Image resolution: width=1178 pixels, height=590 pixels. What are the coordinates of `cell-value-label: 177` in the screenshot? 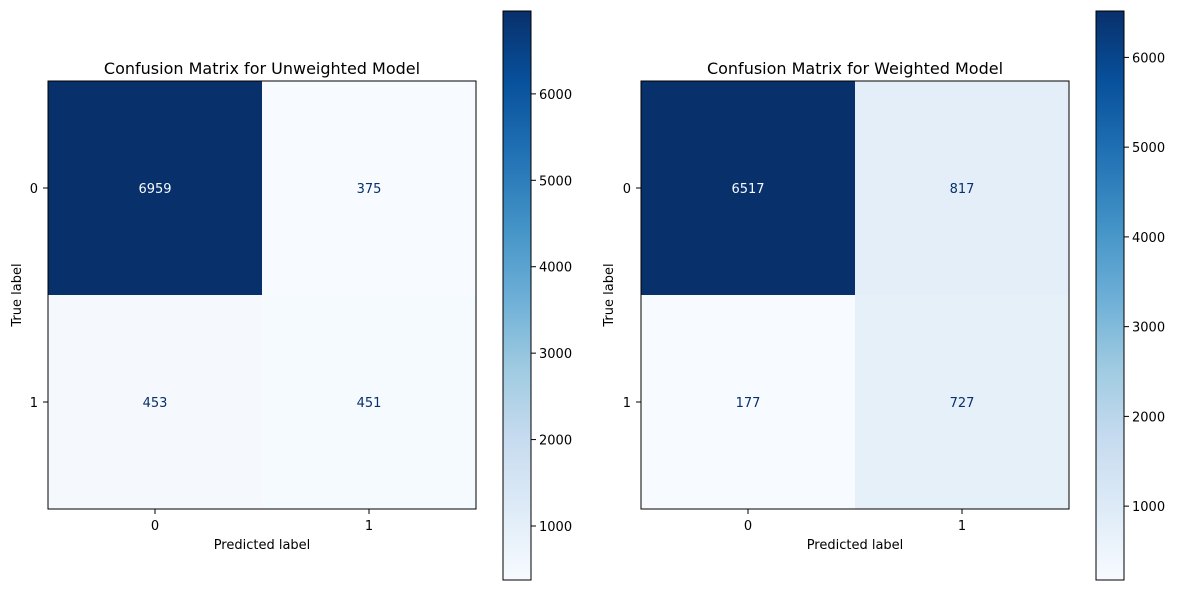 It's located at (748, 403).